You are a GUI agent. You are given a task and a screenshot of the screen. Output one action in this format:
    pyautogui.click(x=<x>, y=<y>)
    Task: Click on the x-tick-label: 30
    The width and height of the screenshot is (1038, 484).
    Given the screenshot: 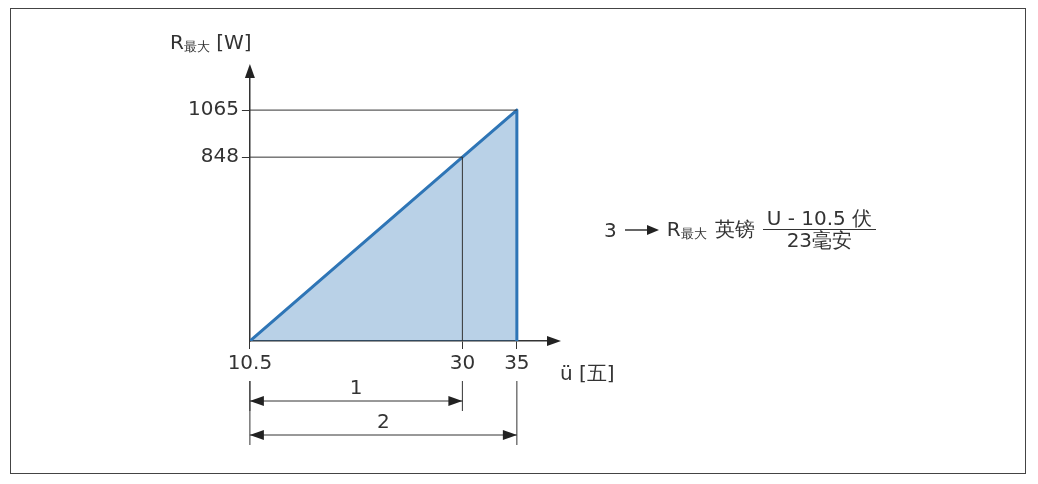 What is the action you would take?
    pyautogui.click(x=462, y=362)
    